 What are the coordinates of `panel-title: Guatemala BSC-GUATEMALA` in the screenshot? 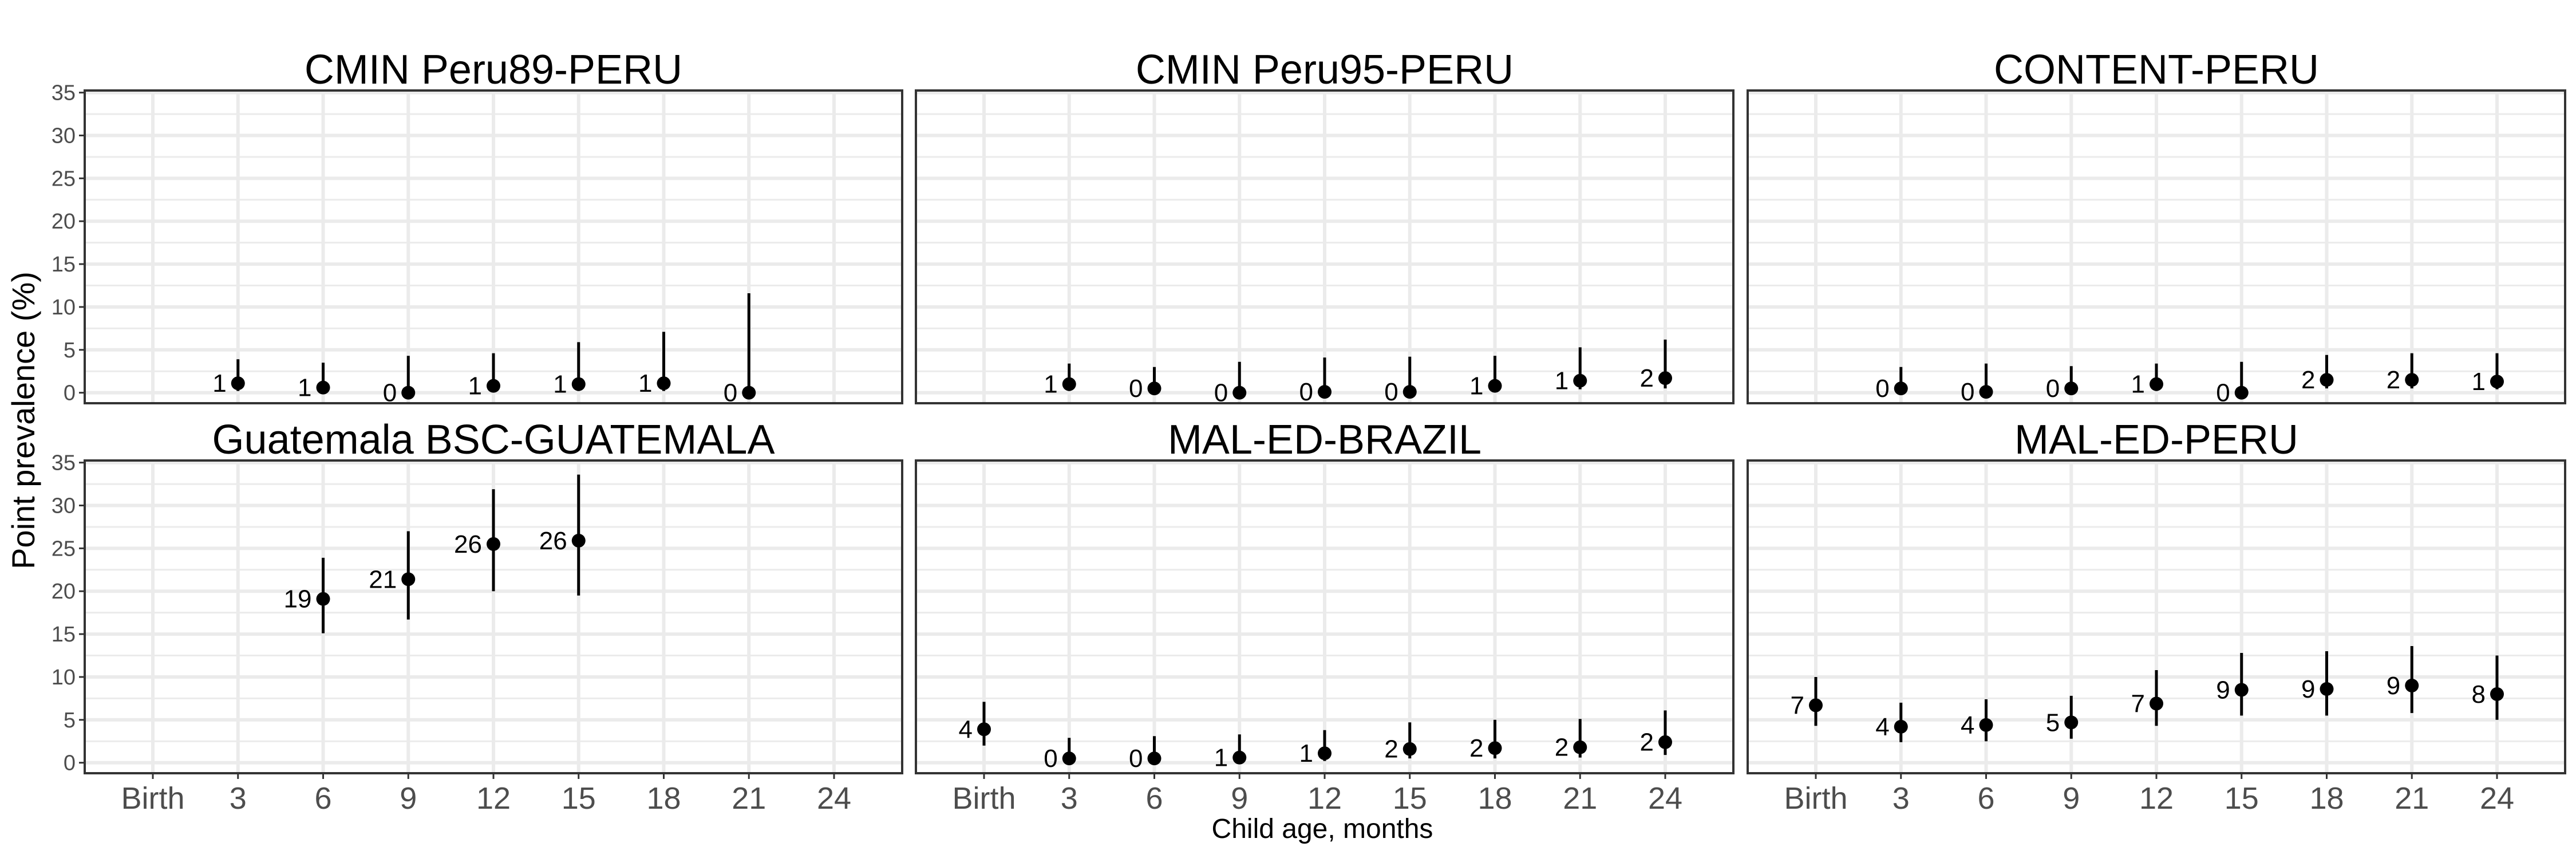 It's located at (493, 440).